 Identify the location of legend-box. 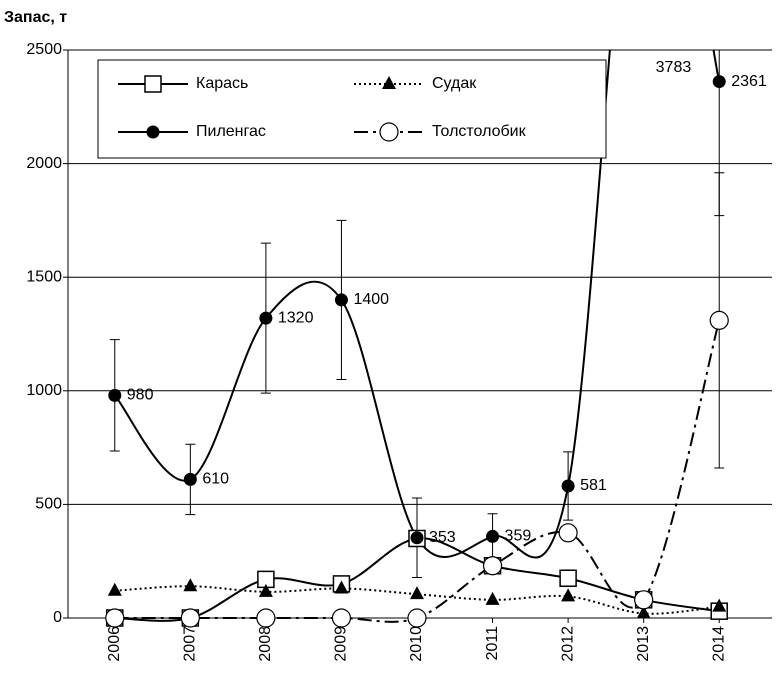
(352, 109).